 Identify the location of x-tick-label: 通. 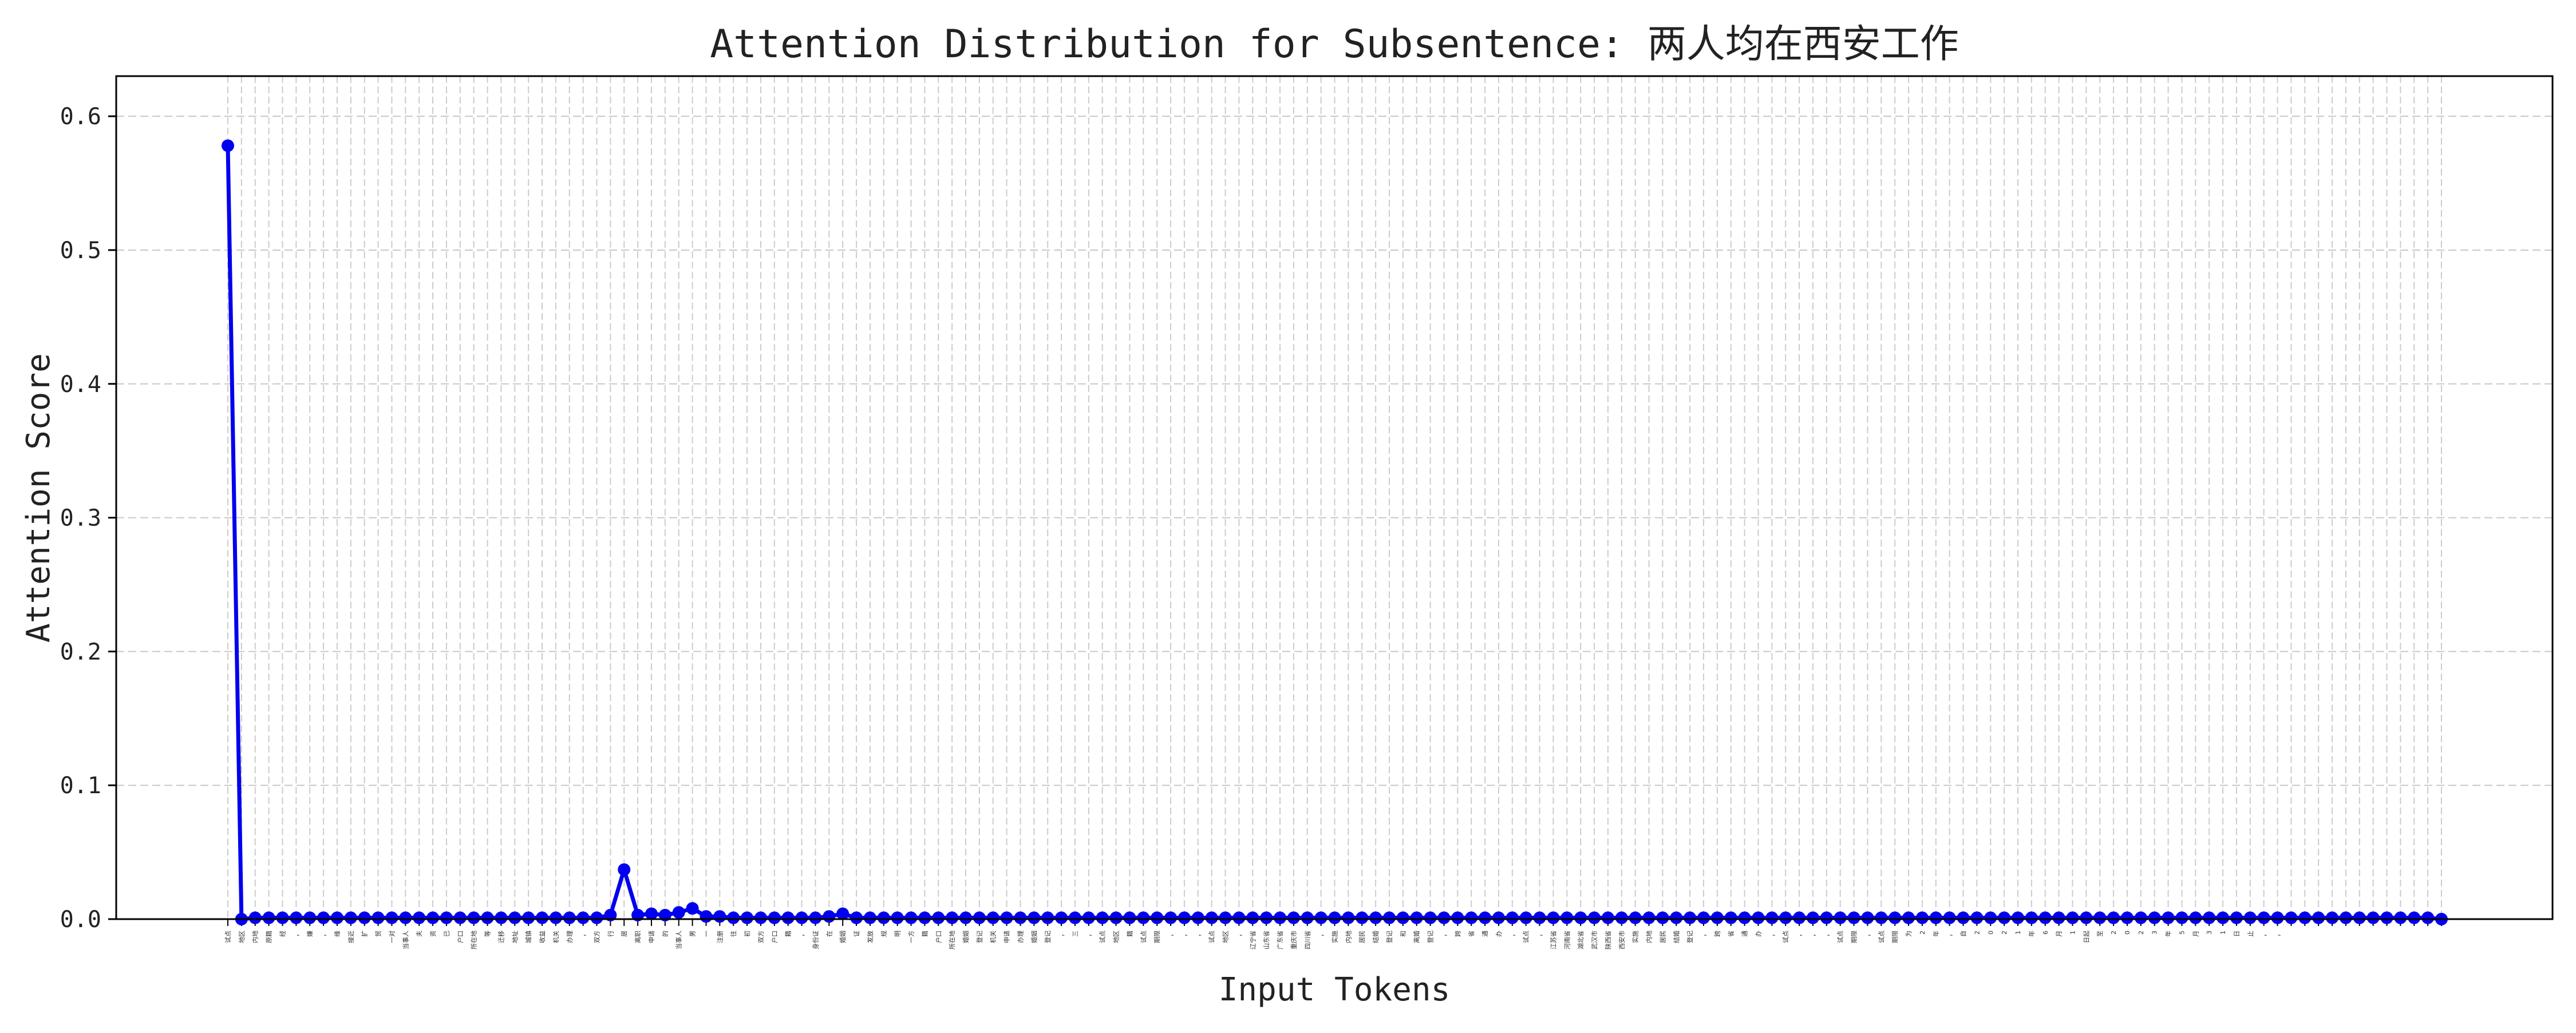
(1485, 934).